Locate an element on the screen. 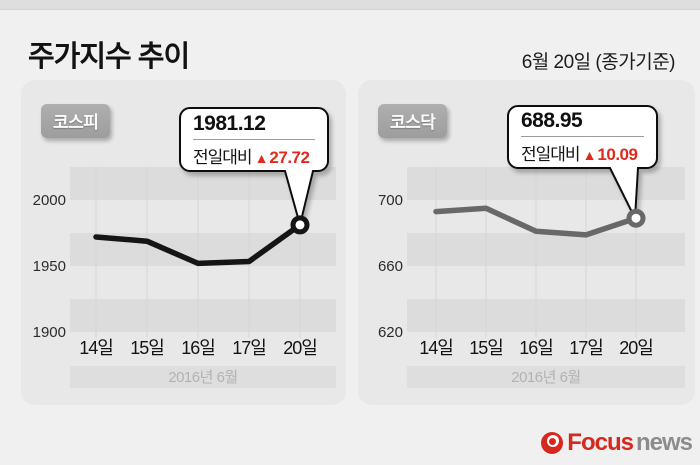  logo-text-news: news is located at coordinates (664, 442).